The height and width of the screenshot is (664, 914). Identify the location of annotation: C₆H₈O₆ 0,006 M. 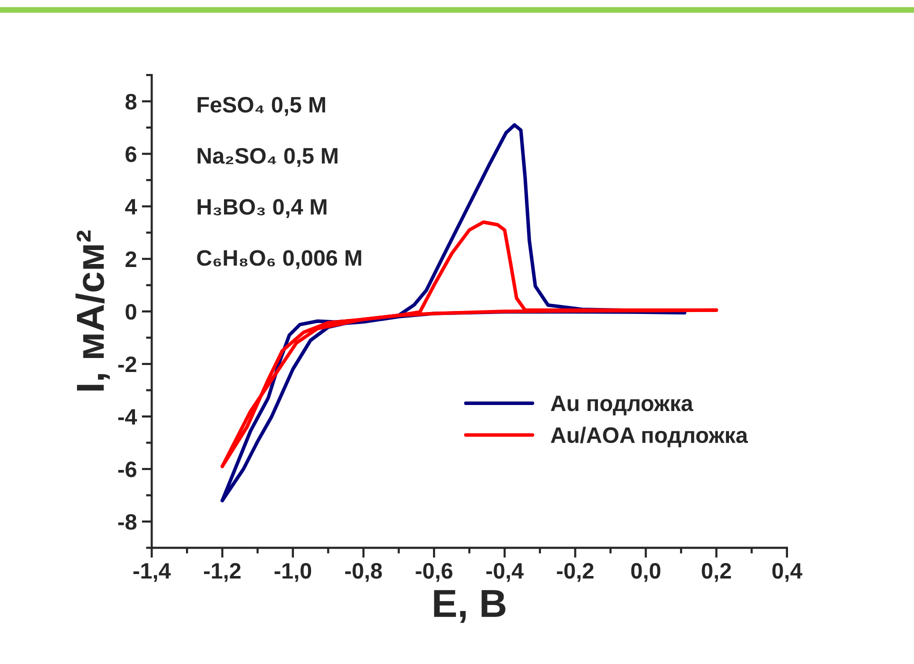
(279, 260).